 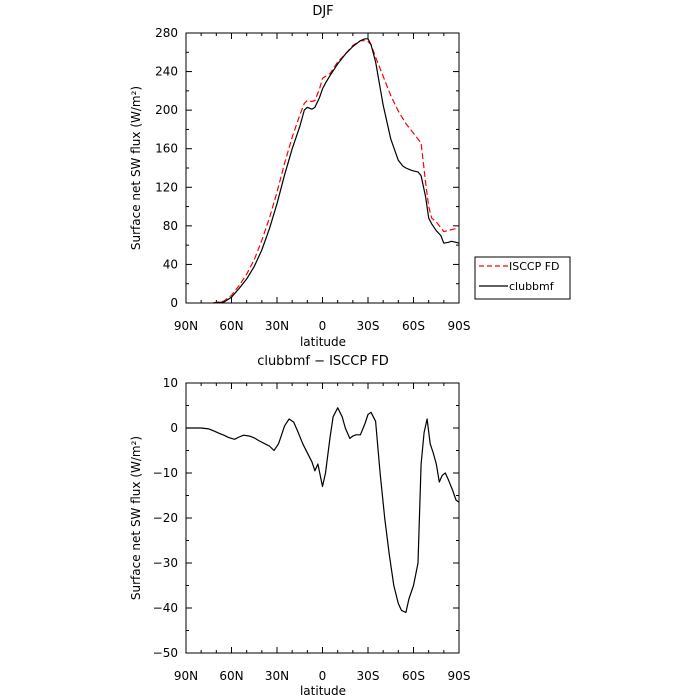 What do you see at coordinates (174, 428) in the screenshot?
I see `bottom-y-tick-label: 0` at bounding box center [174, 428].